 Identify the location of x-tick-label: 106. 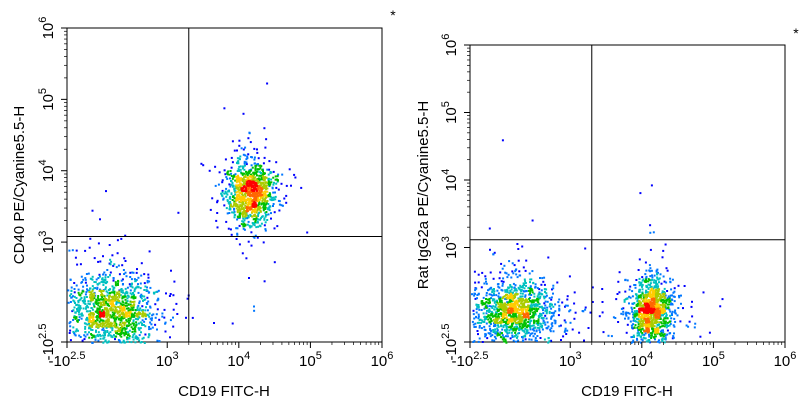
(785, 360).